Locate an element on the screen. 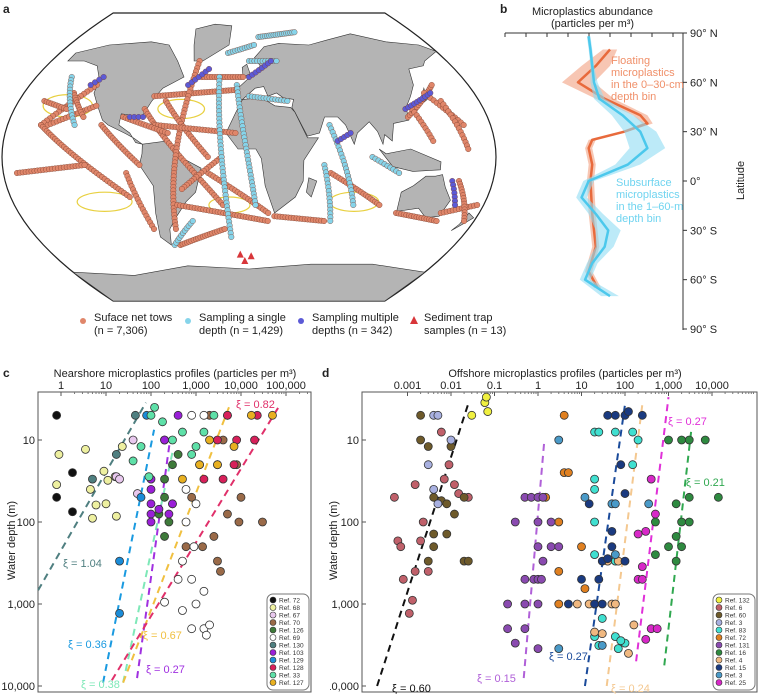 The height and width of the screenshot is (694, 758). y-tick-label: 100 is located at coordinates (26, 523).